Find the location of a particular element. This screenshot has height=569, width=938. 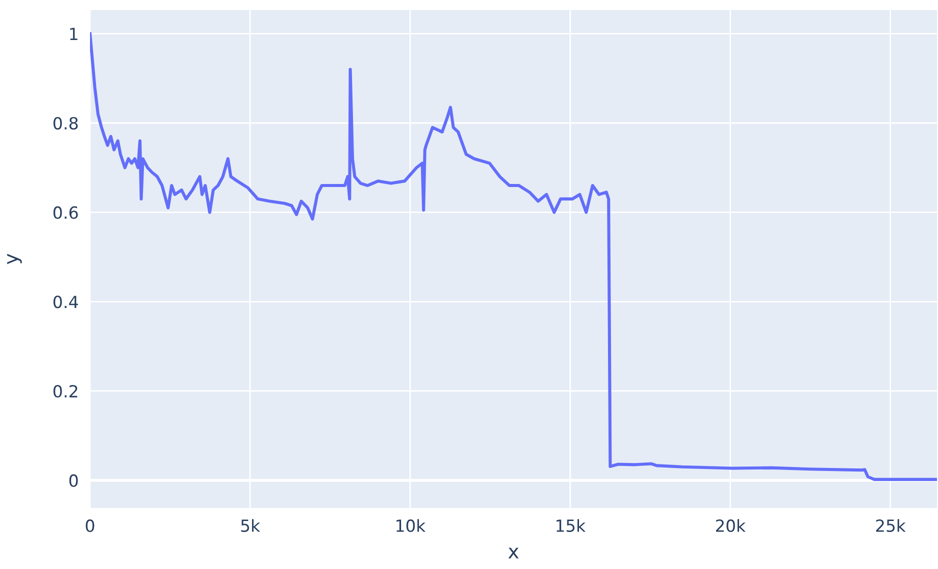

x-tick-label: 10k is located at coordinates (411, 525).